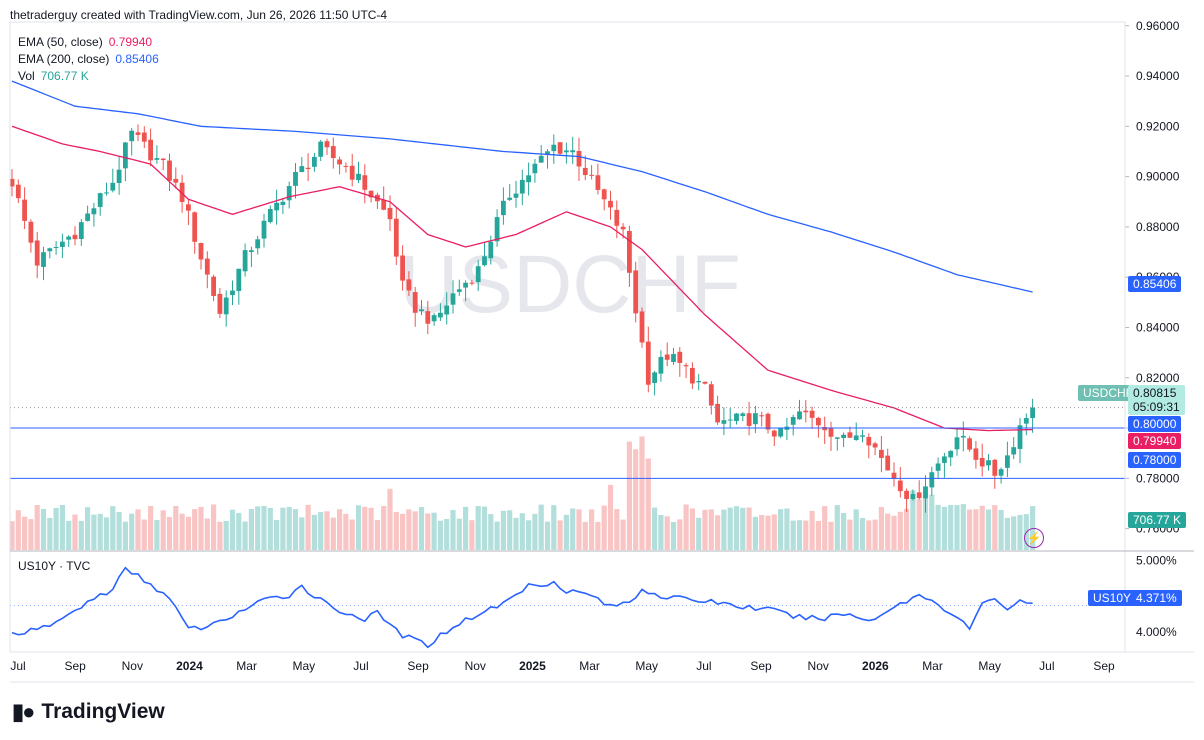  What do you see at coordinates (53, 76) in the screenshot?
I see `legend-volume: Vol 706.77 K` at bounding box center [53, 76].